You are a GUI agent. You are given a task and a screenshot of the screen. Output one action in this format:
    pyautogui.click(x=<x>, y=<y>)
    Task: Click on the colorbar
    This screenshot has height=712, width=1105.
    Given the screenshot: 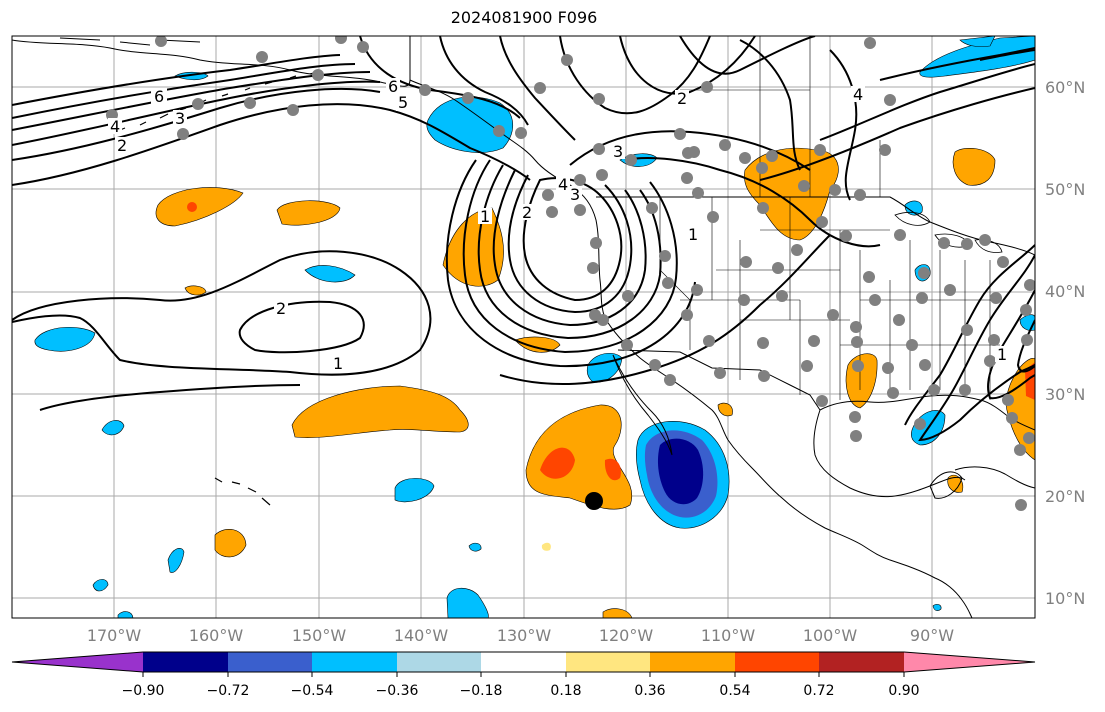 What is the action you would take?
    pyautogui.click(x=523, y=664)
    